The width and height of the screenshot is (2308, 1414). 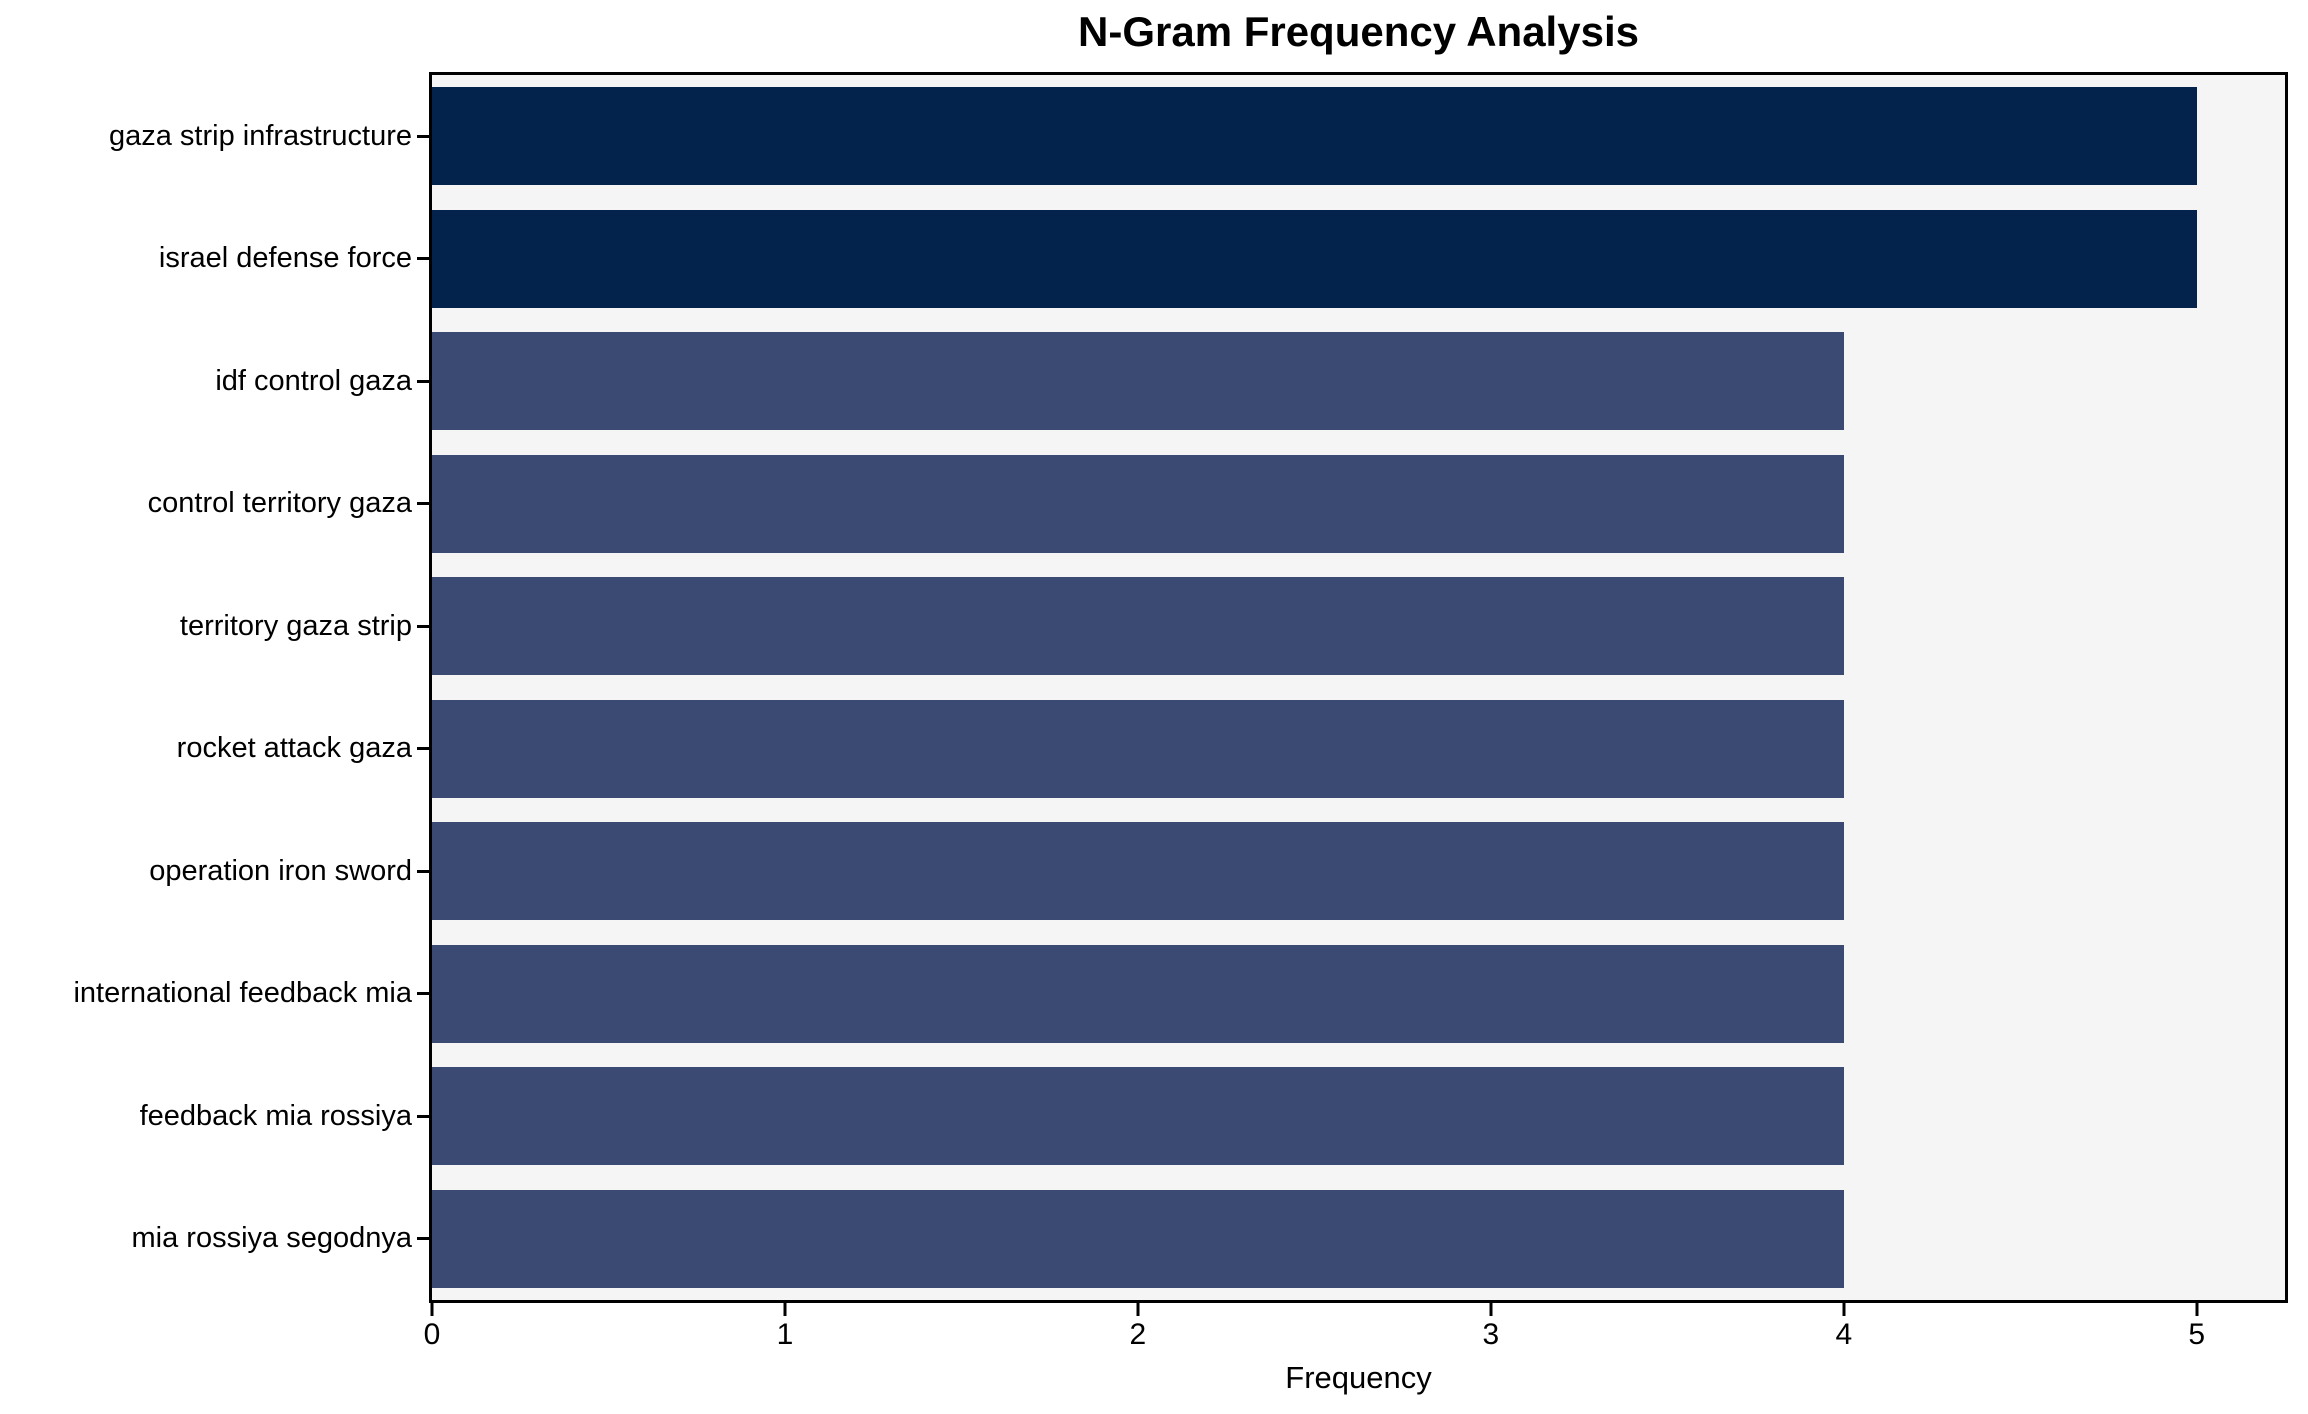 What do you see at coordinates (1354, 1336) in the screenshot?
I see `x-axis-tick-labels: 0 1 2 3 4 5` at bounding box center [1354, 1336].